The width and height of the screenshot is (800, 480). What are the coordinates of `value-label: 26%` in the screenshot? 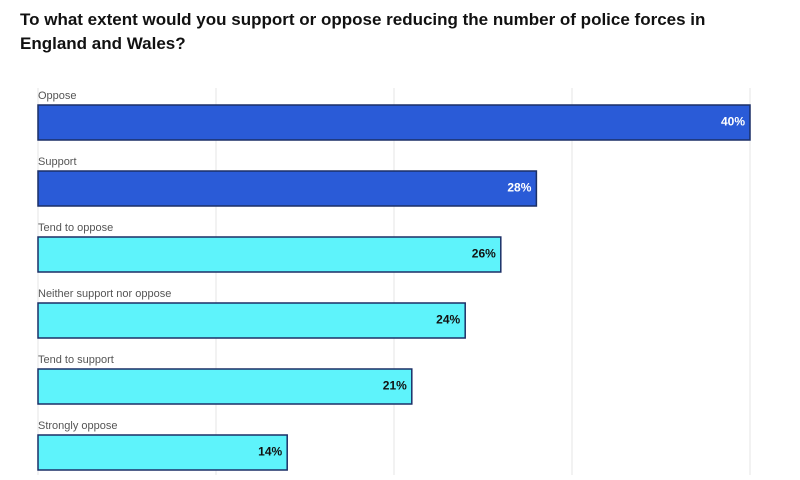 It's located at (484, 254).